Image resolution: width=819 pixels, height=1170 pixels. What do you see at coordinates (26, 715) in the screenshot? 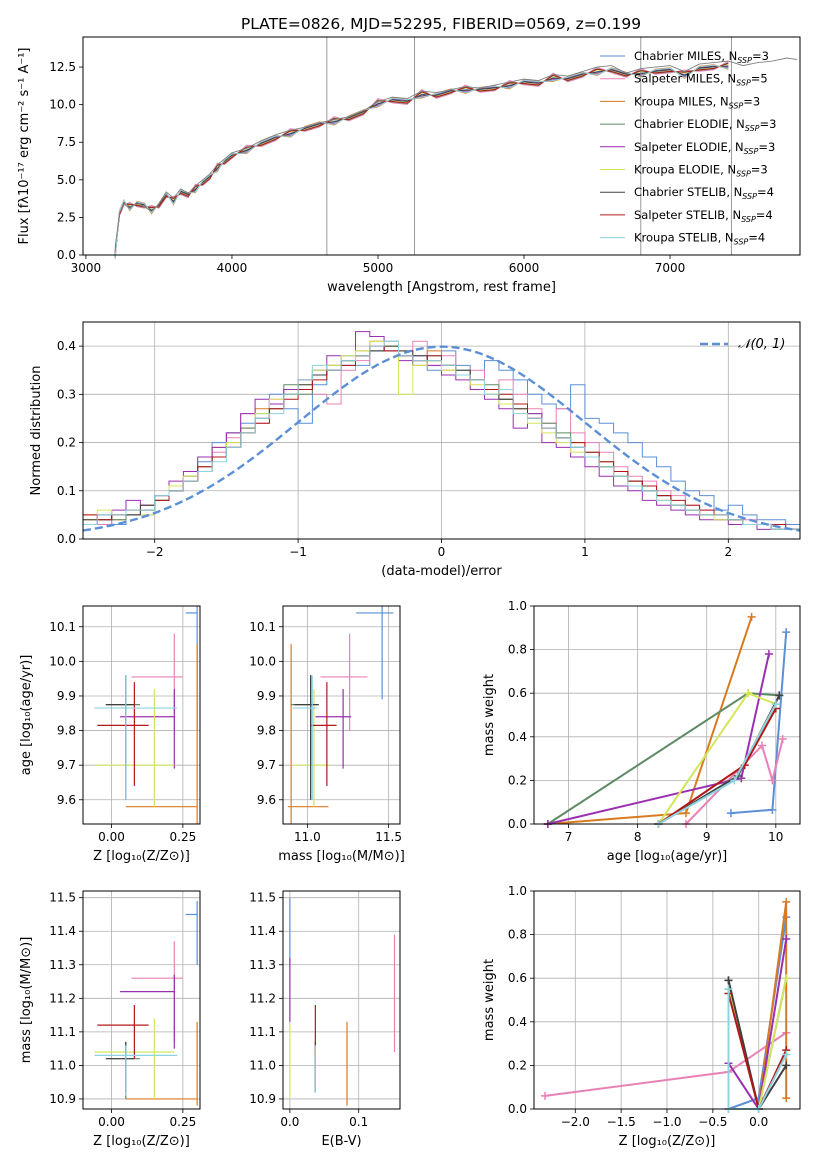
I see `y-axis-label: age [log₁₀(age/yr)]` at bounding box center [26, 715].